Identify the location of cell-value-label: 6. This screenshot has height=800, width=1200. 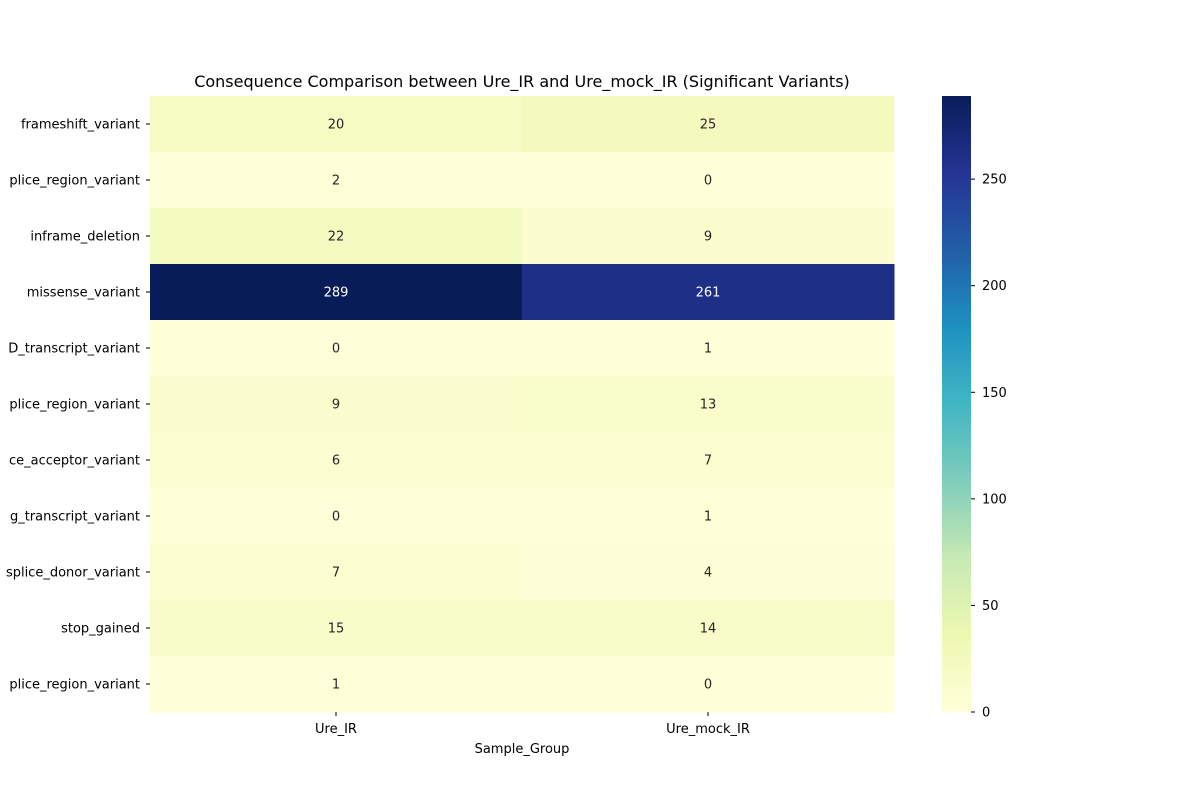
(336, 461).